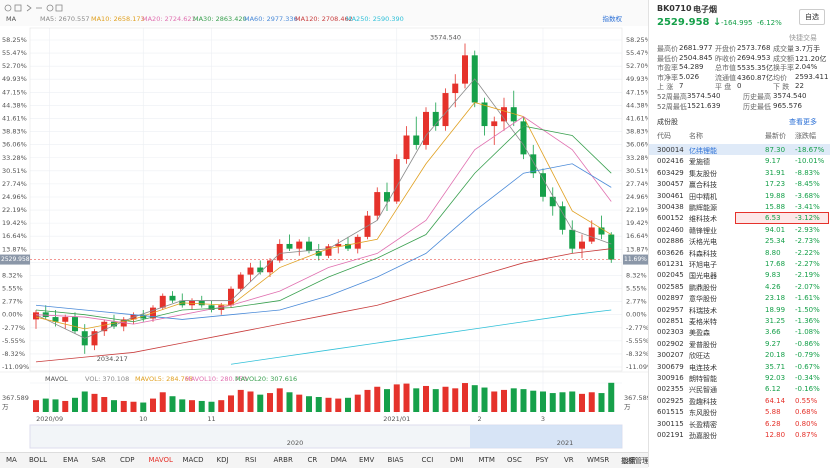  What do you see at coordinates (670, 207) in the screenshot?
I see `row-code: 300438` at bounding box center [670, 207].